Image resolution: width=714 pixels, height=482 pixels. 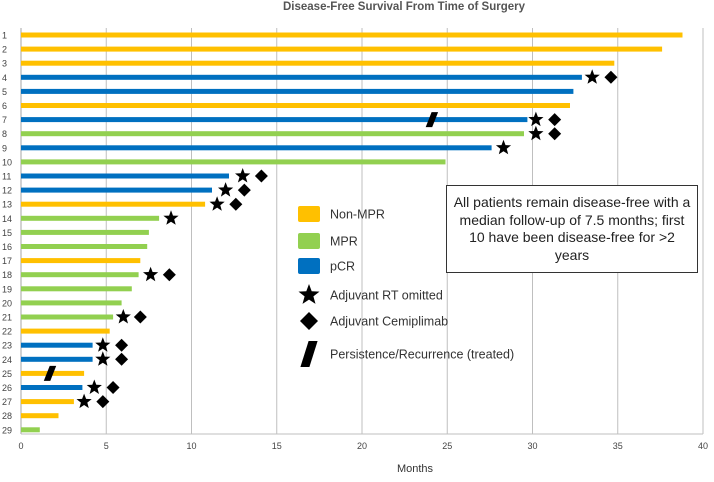 I want to click on legend-label: Adjuvant RT omitted, so click(x=386, y=296).